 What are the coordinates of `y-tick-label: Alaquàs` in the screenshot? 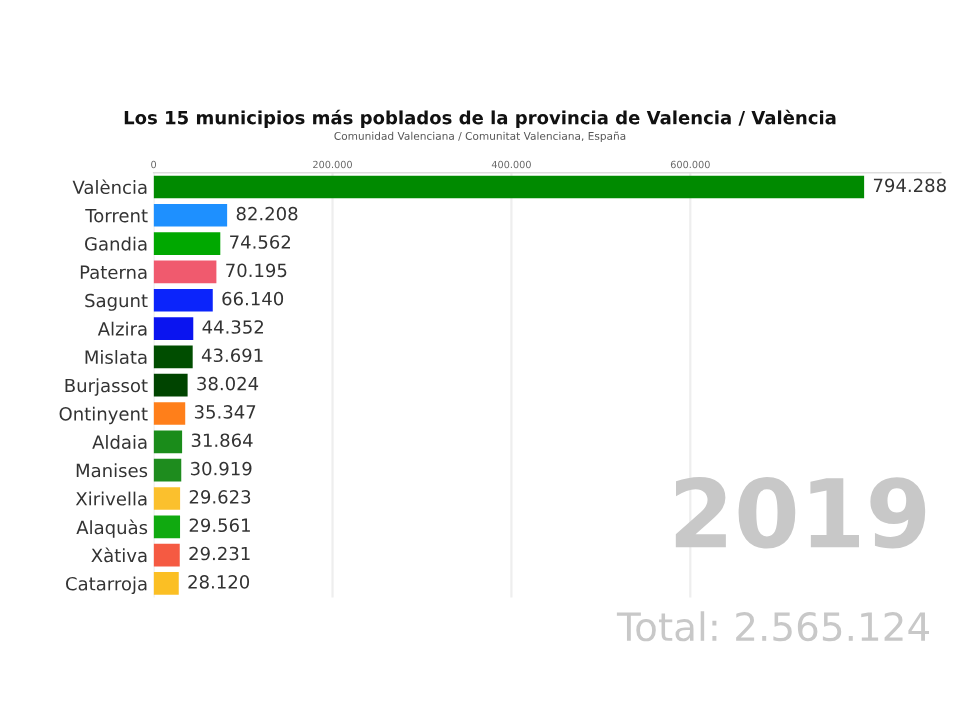 It's located at (112, 528).